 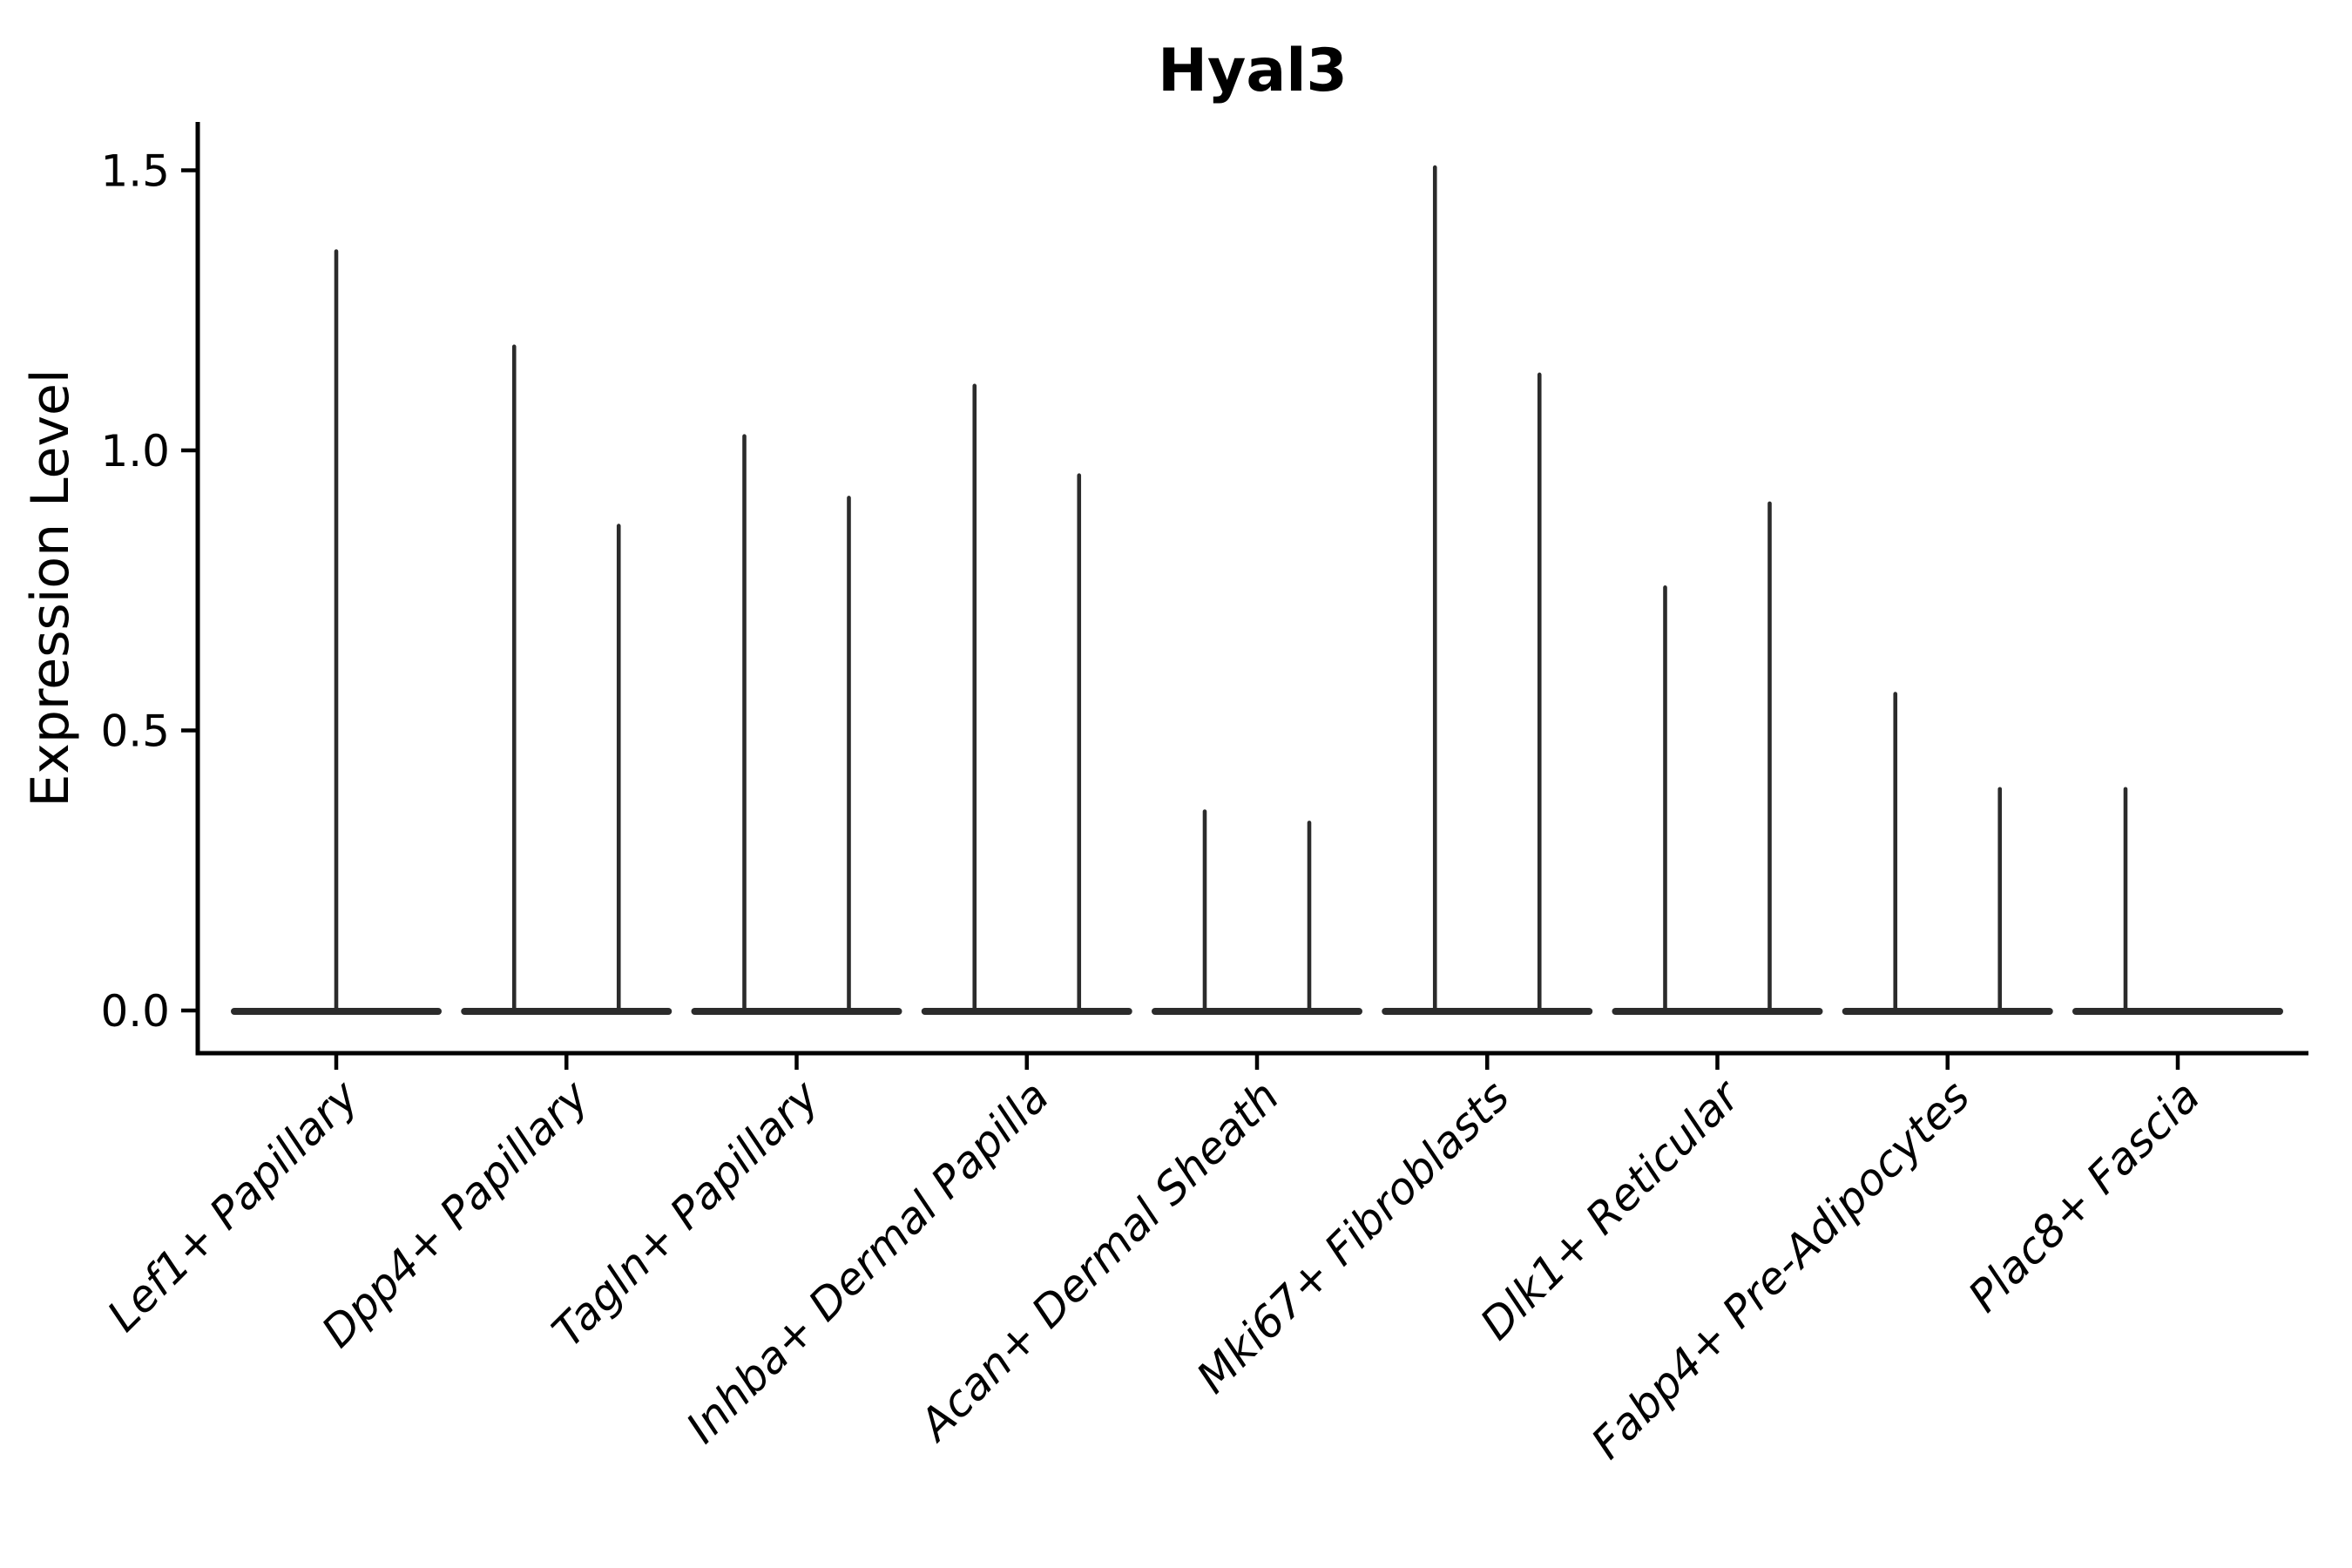 I want to click on chart-title: Hyal3, so click(x=1253, y=71).